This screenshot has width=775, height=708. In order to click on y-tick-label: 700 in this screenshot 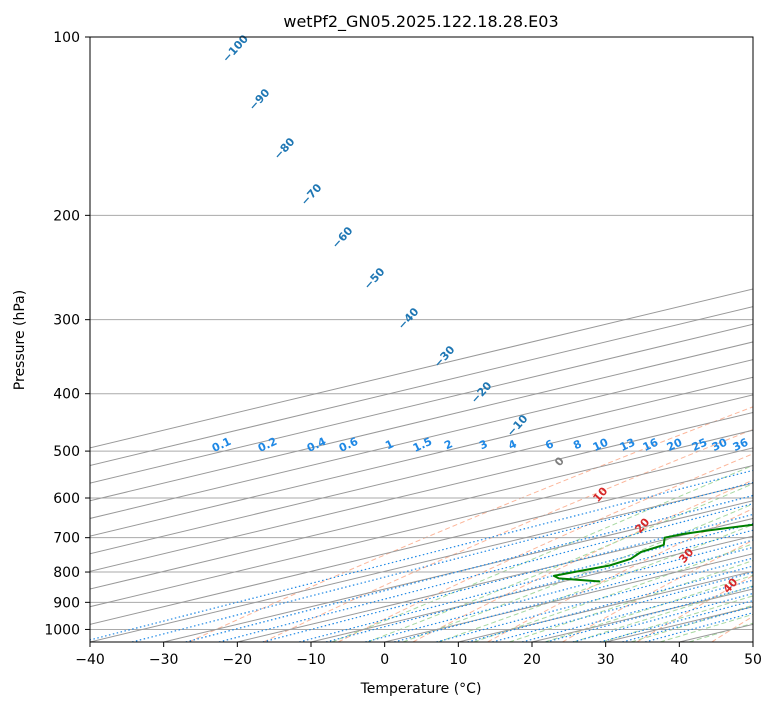, I will do `click(66, 539)`.